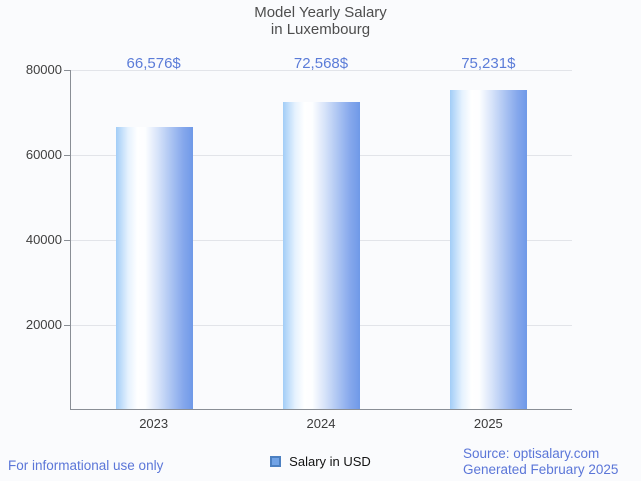 This screenshot has width=641, height=481. Describe the element at coordinates (321, 255) in the screenshot. I see `bar-2024` at that location.